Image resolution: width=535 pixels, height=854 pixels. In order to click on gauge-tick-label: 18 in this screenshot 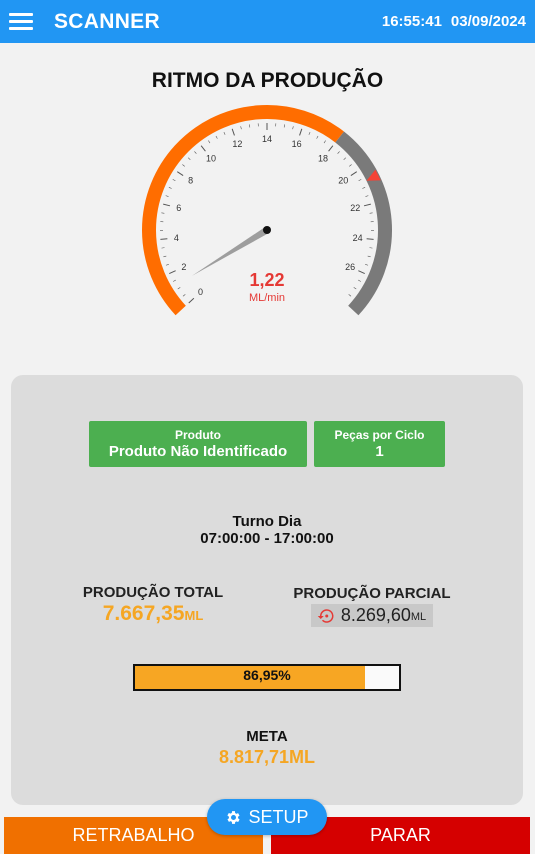, I will do `click(323, 158)`.